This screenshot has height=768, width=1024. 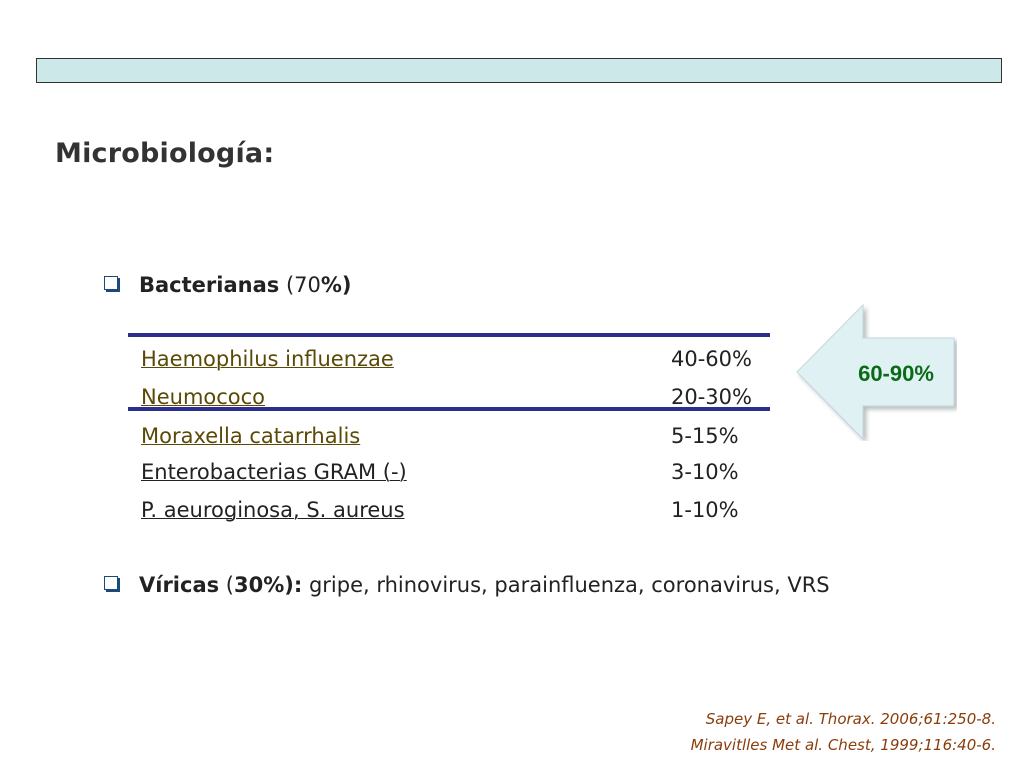 What do you see at coordinates (705, 436) in the screenshot?
I see `organism-pct: 5-15%` at bounding box center [705, 436].